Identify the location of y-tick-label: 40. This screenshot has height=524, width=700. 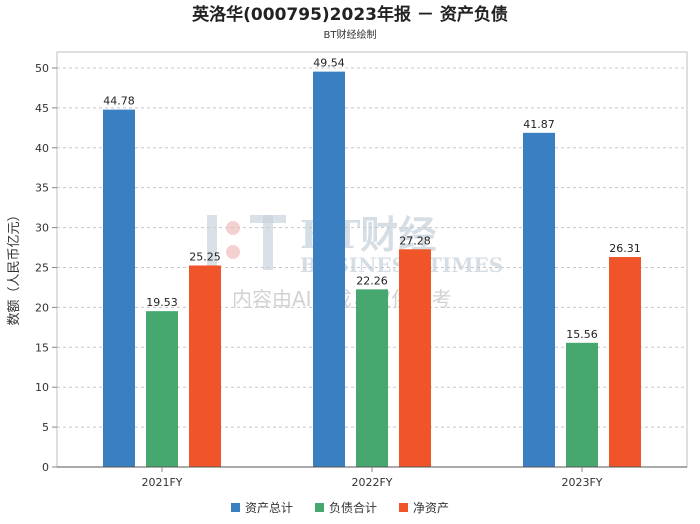
(42, 148).